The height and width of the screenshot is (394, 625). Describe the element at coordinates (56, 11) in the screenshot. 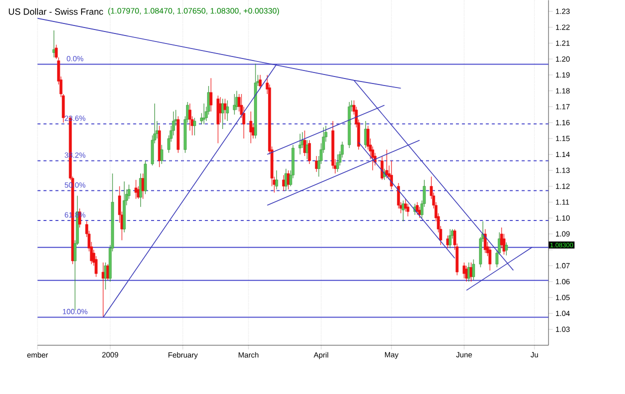

I see `text: US Dollar - Swiss Franc` at that location.